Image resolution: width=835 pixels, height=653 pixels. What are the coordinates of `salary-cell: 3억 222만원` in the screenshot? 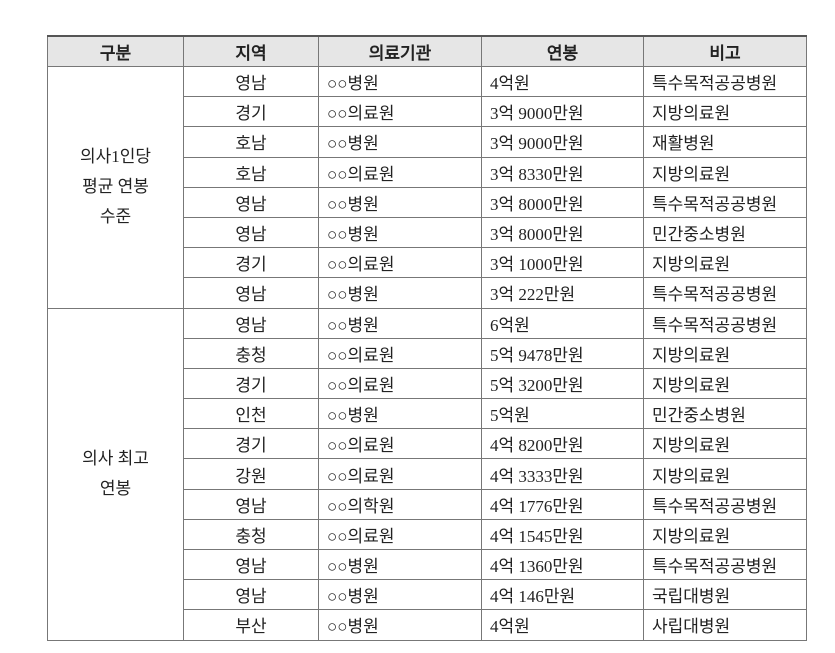 It's located at (562, 293).